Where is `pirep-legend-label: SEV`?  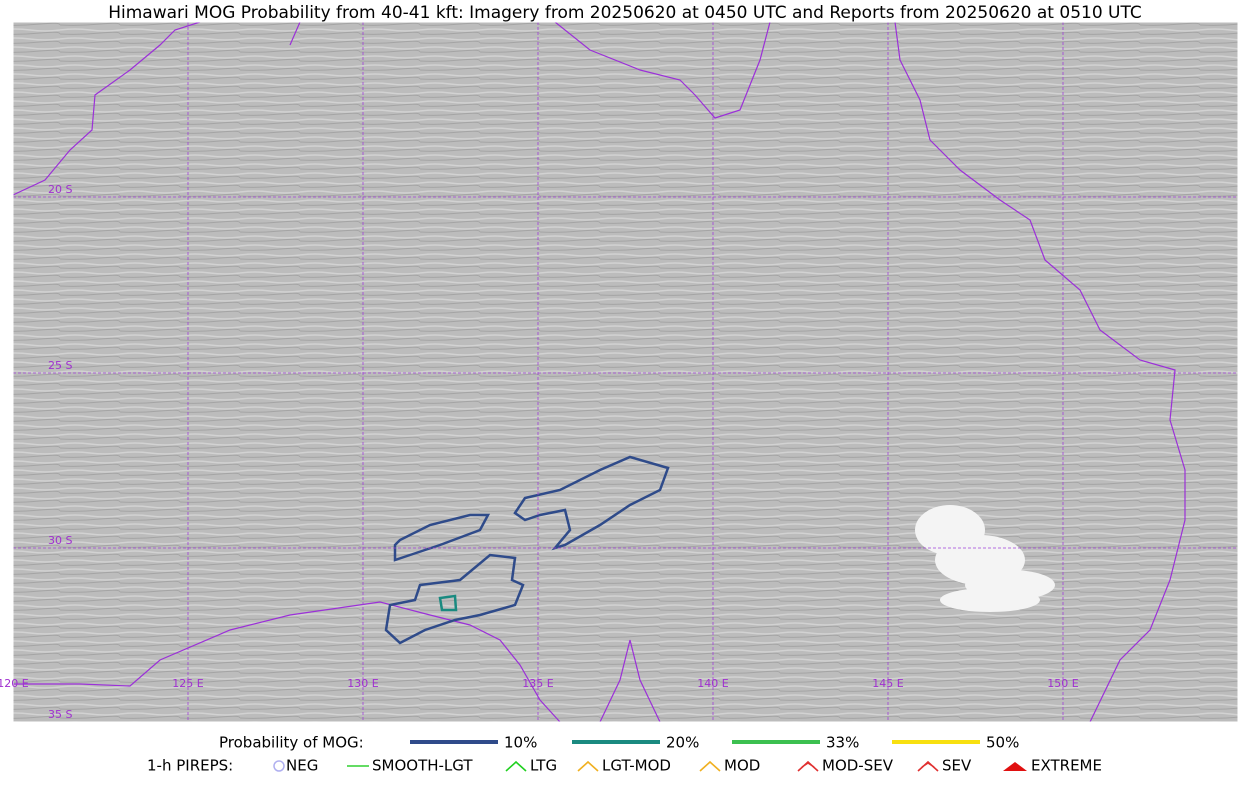
pirep-legend-label: SEV is located at coordinates (957, 766).